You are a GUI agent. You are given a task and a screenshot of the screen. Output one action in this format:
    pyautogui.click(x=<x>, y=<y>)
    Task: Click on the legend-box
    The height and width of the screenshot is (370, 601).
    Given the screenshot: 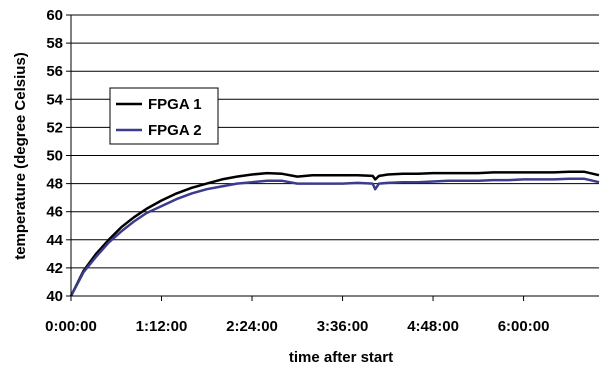 What is the action you would take?
    pyautogui.click(x=164, y=116)
    